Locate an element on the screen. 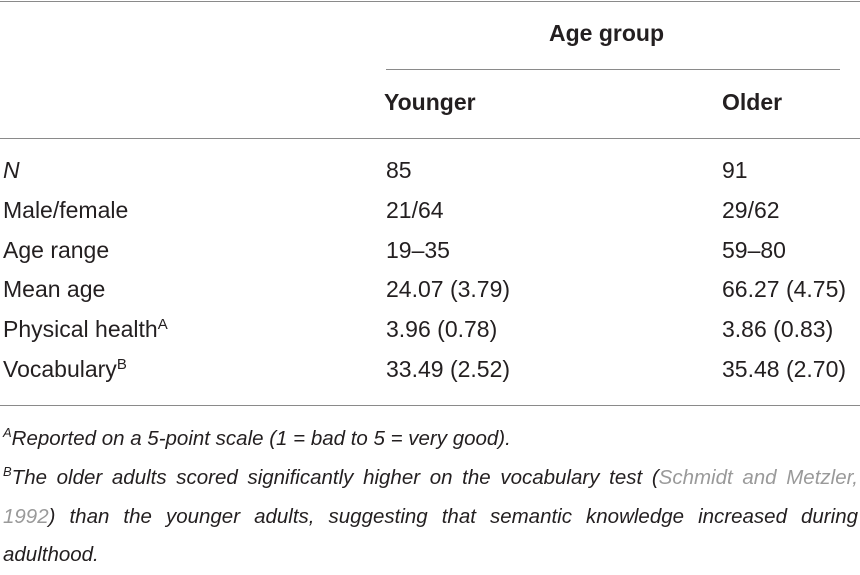 This screenshot has height=575, width=860. row-label-cell: Age range is located at coordinates (56, 250).